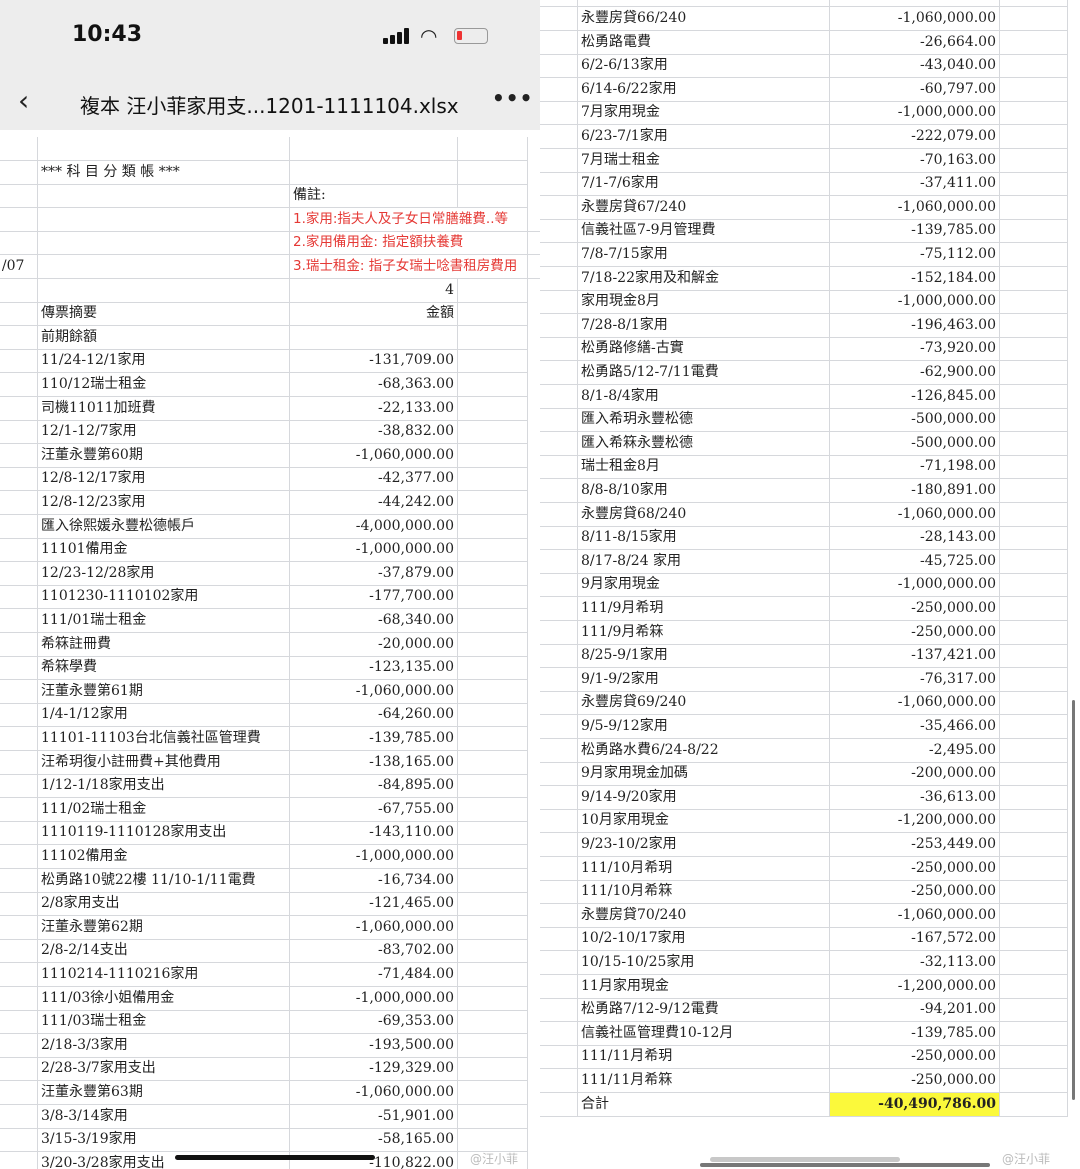 Image resolution: width=1080 pixels, height=1169 pixels. What do you see at coordinates (915, 42) in the screenshot?
I see `amount-cell: -26,664.00` at bounding box center [915, 42].